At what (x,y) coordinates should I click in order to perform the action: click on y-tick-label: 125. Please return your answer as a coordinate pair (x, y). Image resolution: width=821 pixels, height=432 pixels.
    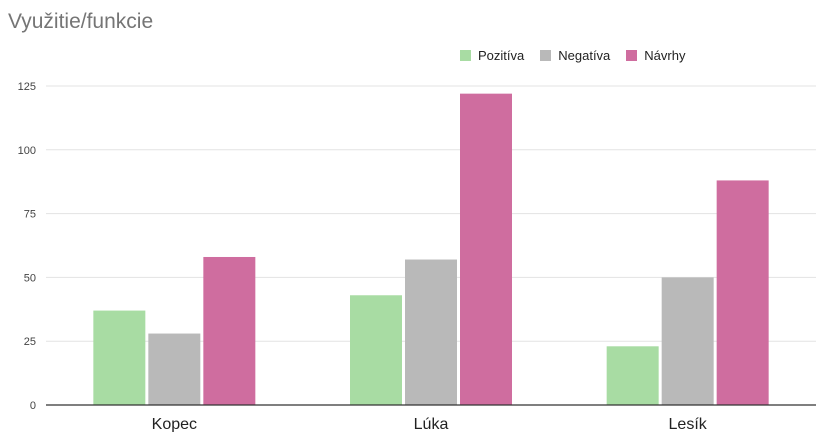
    Looking at the image, I should click on (27, 87).